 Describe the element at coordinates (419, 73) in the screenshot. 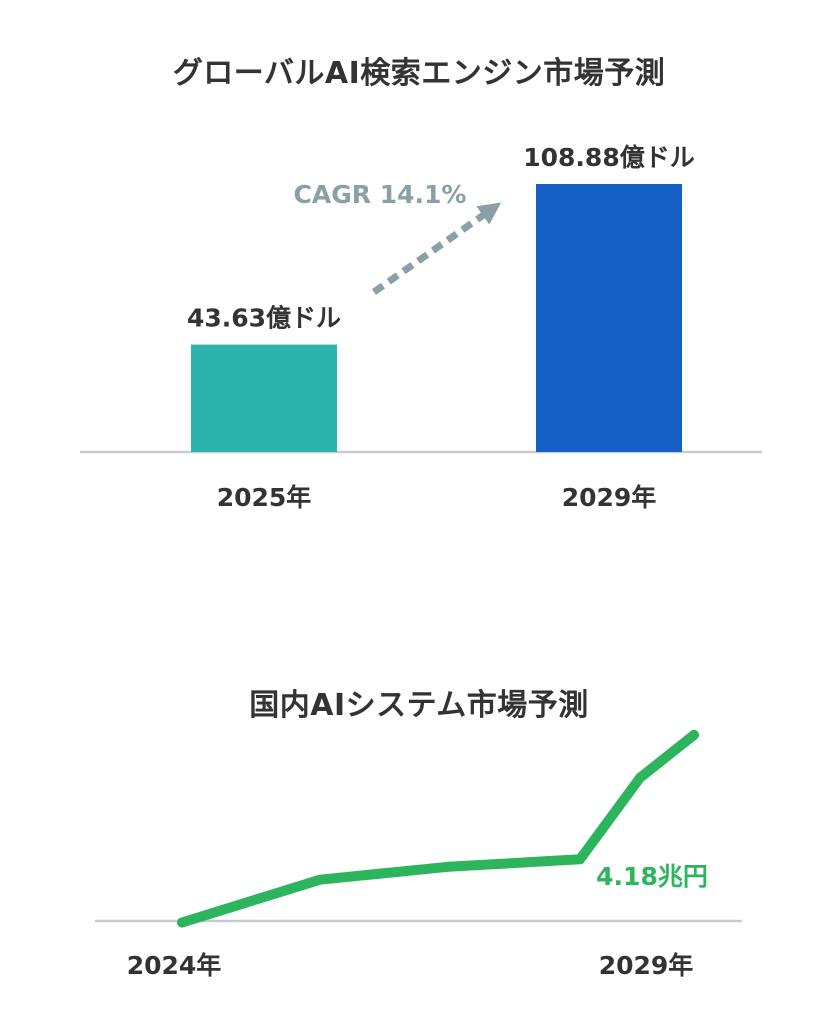

I see `chart-title-global-ai-search: グローバルAI検索エンジン市場予測` at that location.